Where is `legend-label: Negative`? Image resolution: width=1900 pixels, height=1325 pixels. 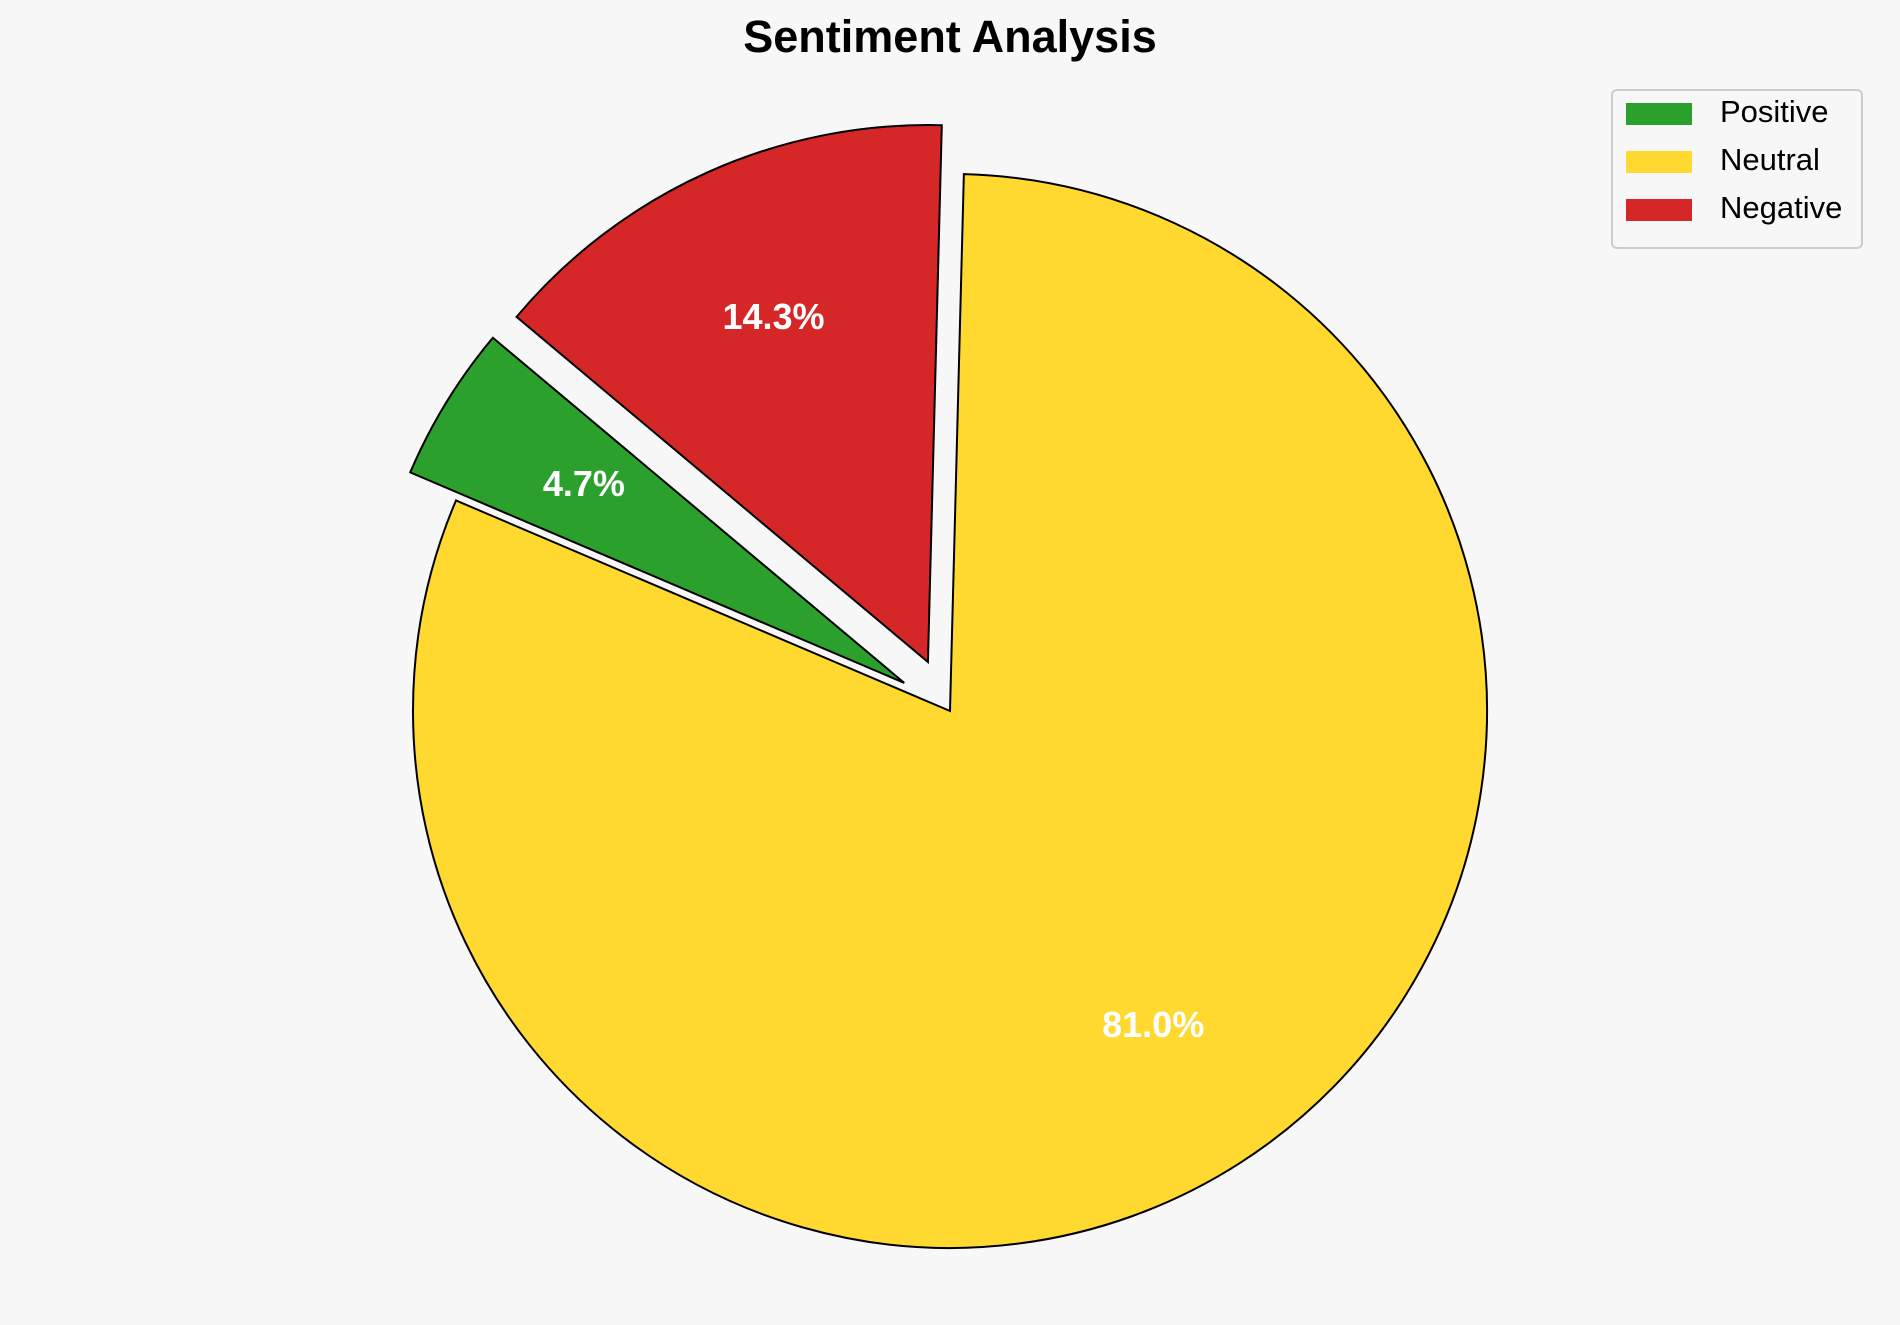 legend-label: Negative is located at coordinates (1781, 207).